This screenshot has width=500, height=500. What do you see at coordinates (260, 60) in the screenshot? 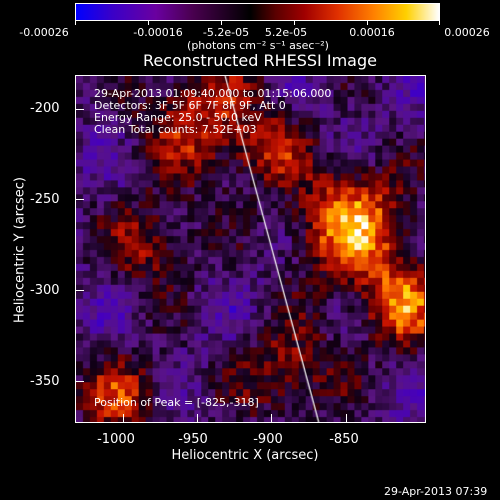
I see `image-title: Reconstructed RHESSI Image` at bounding box center [260, 60].